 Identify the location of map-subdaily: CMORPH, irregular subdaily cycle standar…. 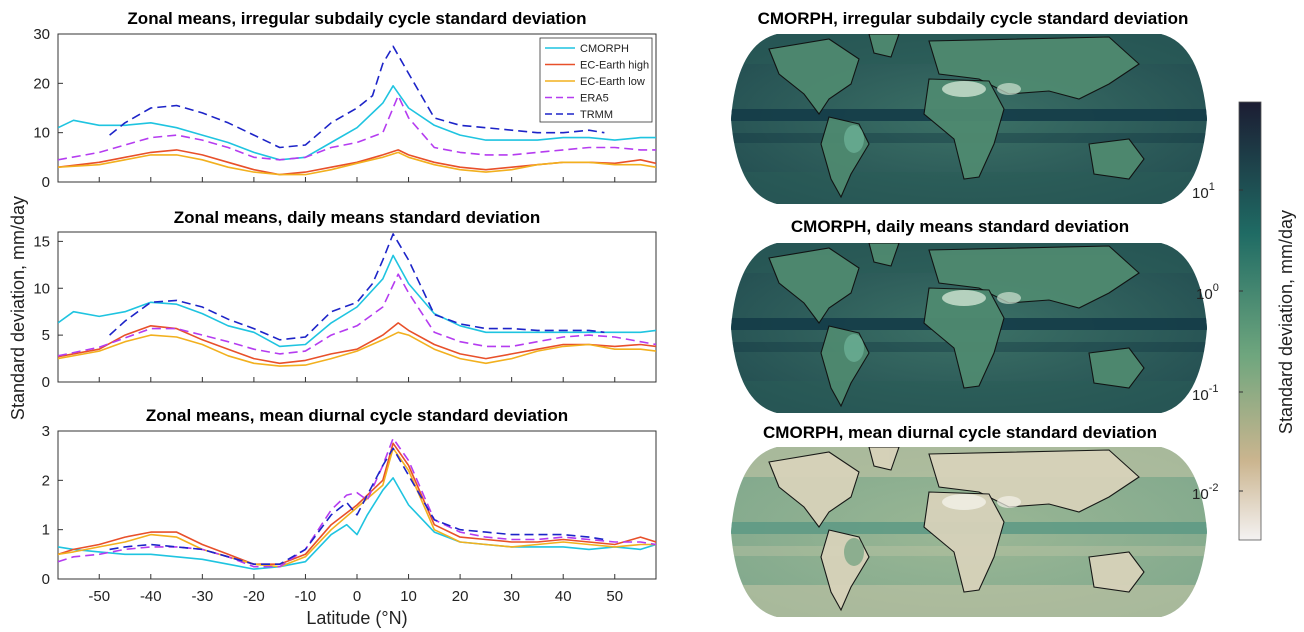
(969, 106).